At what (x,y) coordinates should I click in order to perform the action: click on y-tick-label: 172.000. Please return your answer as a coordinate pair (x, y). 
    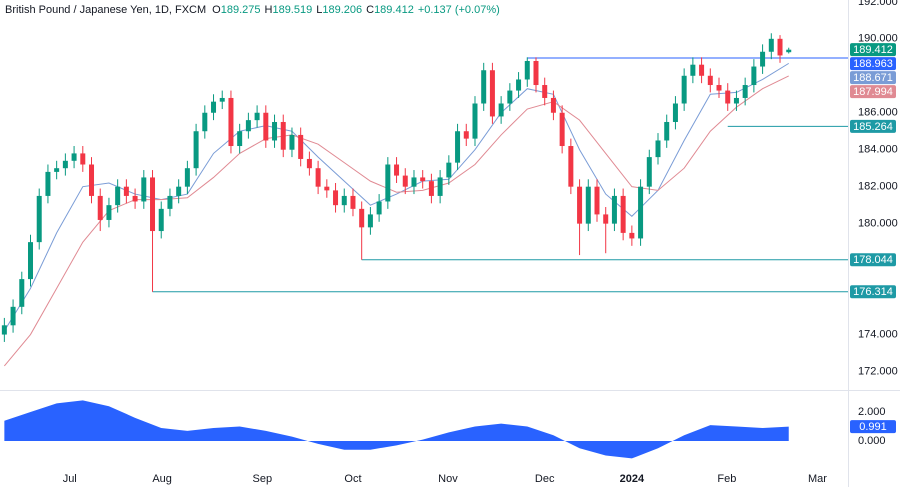
    Looking at the image, I should click on (878, 371).